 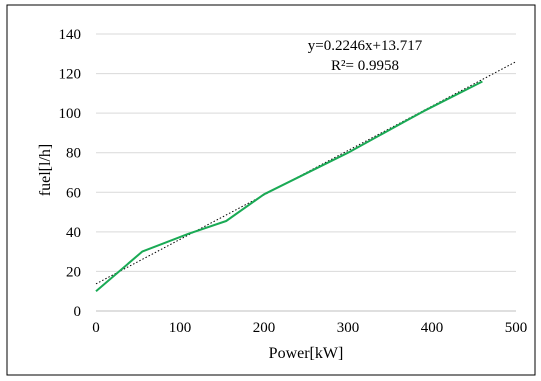 I want to click on y-tick-label-100: 100, so click(x=70, y=114).